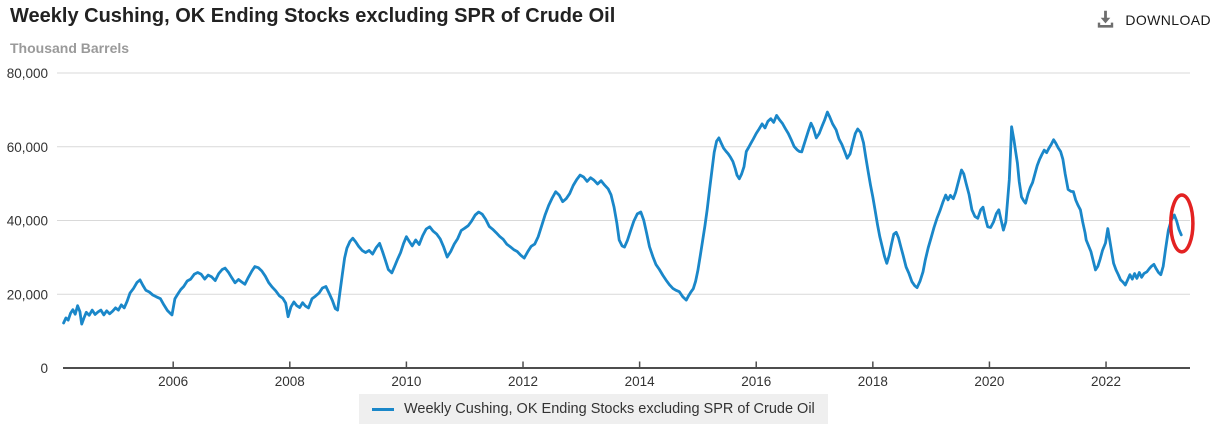 The width and height of the screenshot is (1223, 428). What do you see at coordinates (873, 381) in the screenshot?
I see `x-tick-label-2018: 2018` at bounding box center [873, 381].